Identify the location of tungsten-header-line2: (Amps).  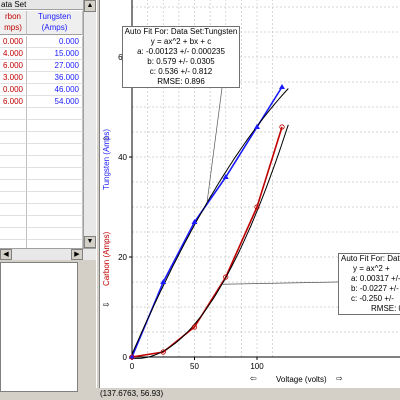
(54, 27).